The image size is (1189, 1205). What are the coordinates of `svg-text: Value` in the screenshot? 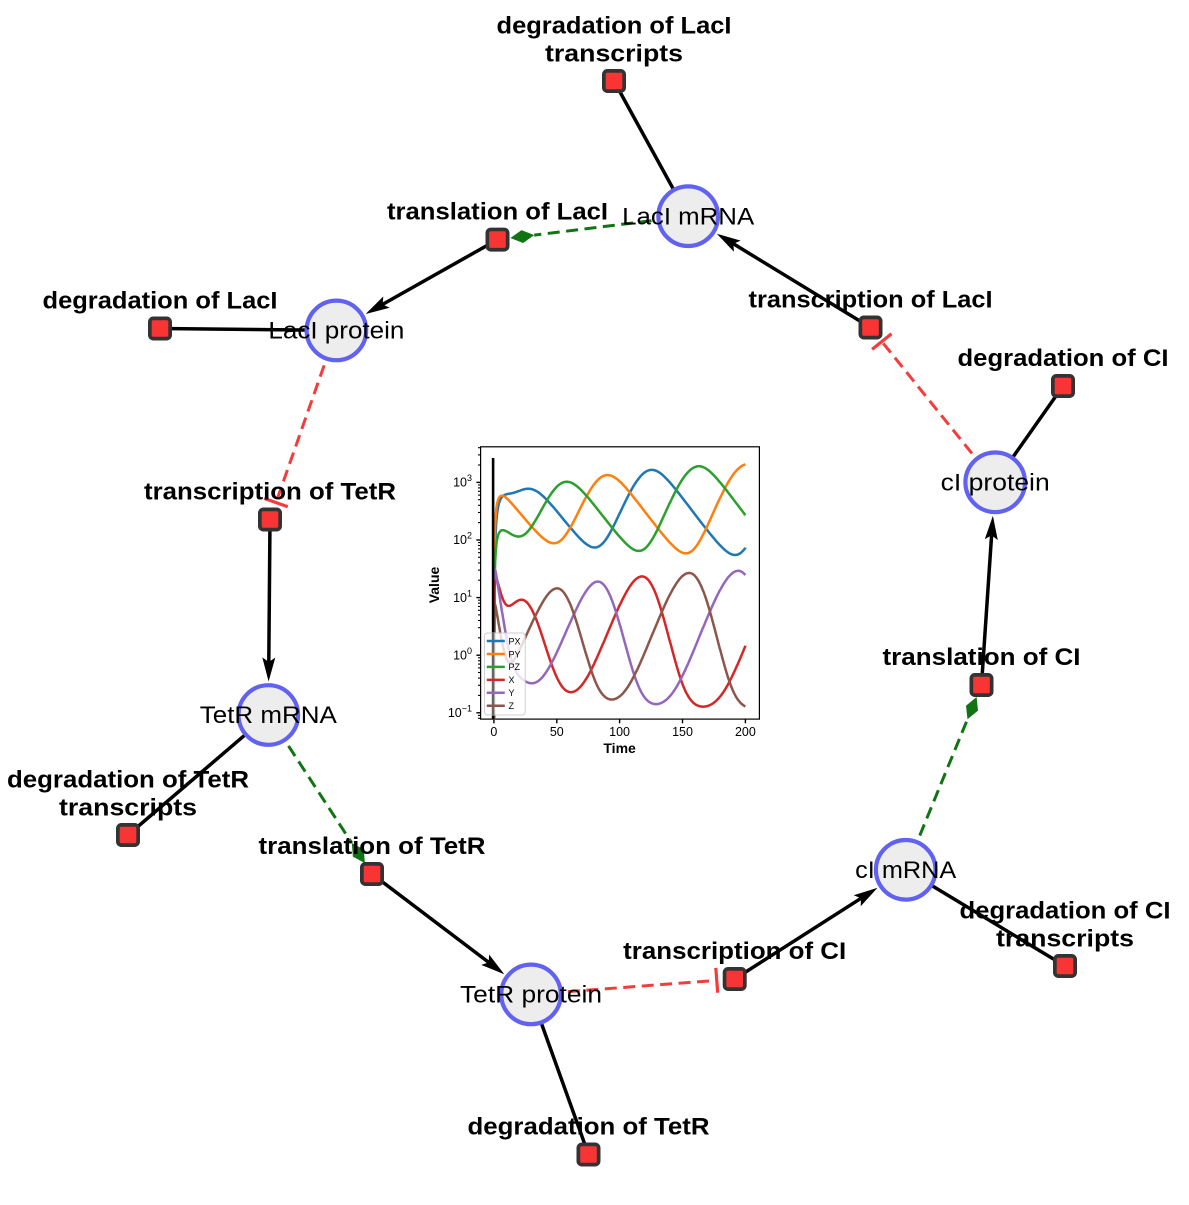 It's located at (434, 585).